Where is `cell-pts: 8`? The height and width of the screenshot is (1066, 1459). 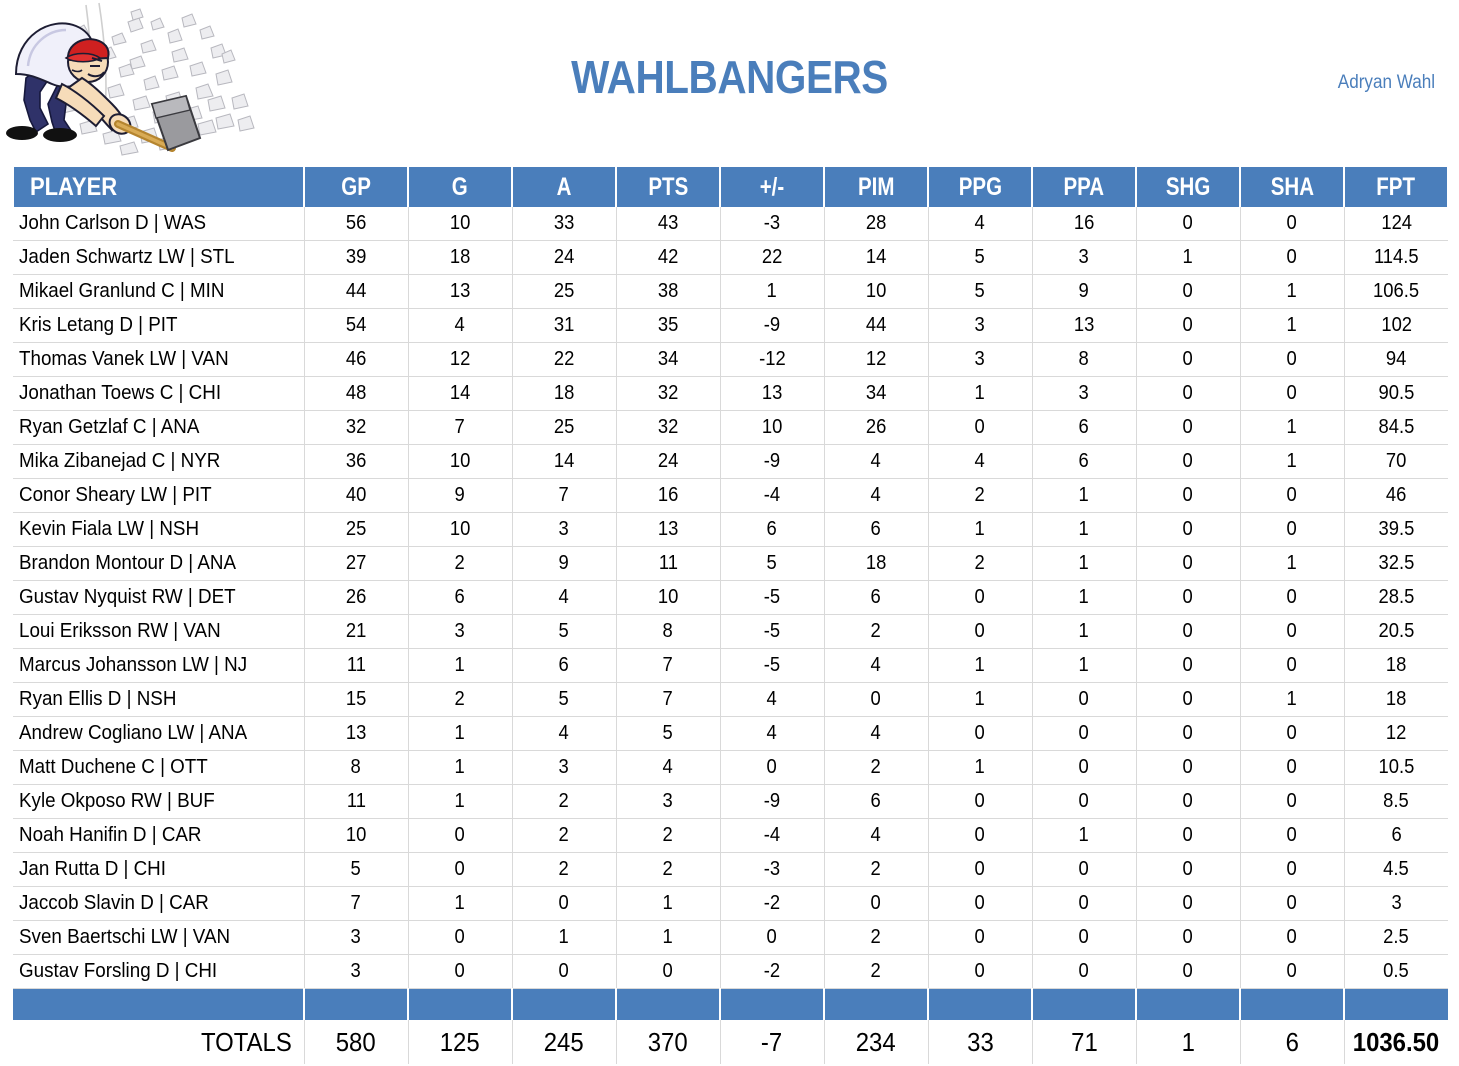
cell-pts: 8 is located at coordinates (667, 631).